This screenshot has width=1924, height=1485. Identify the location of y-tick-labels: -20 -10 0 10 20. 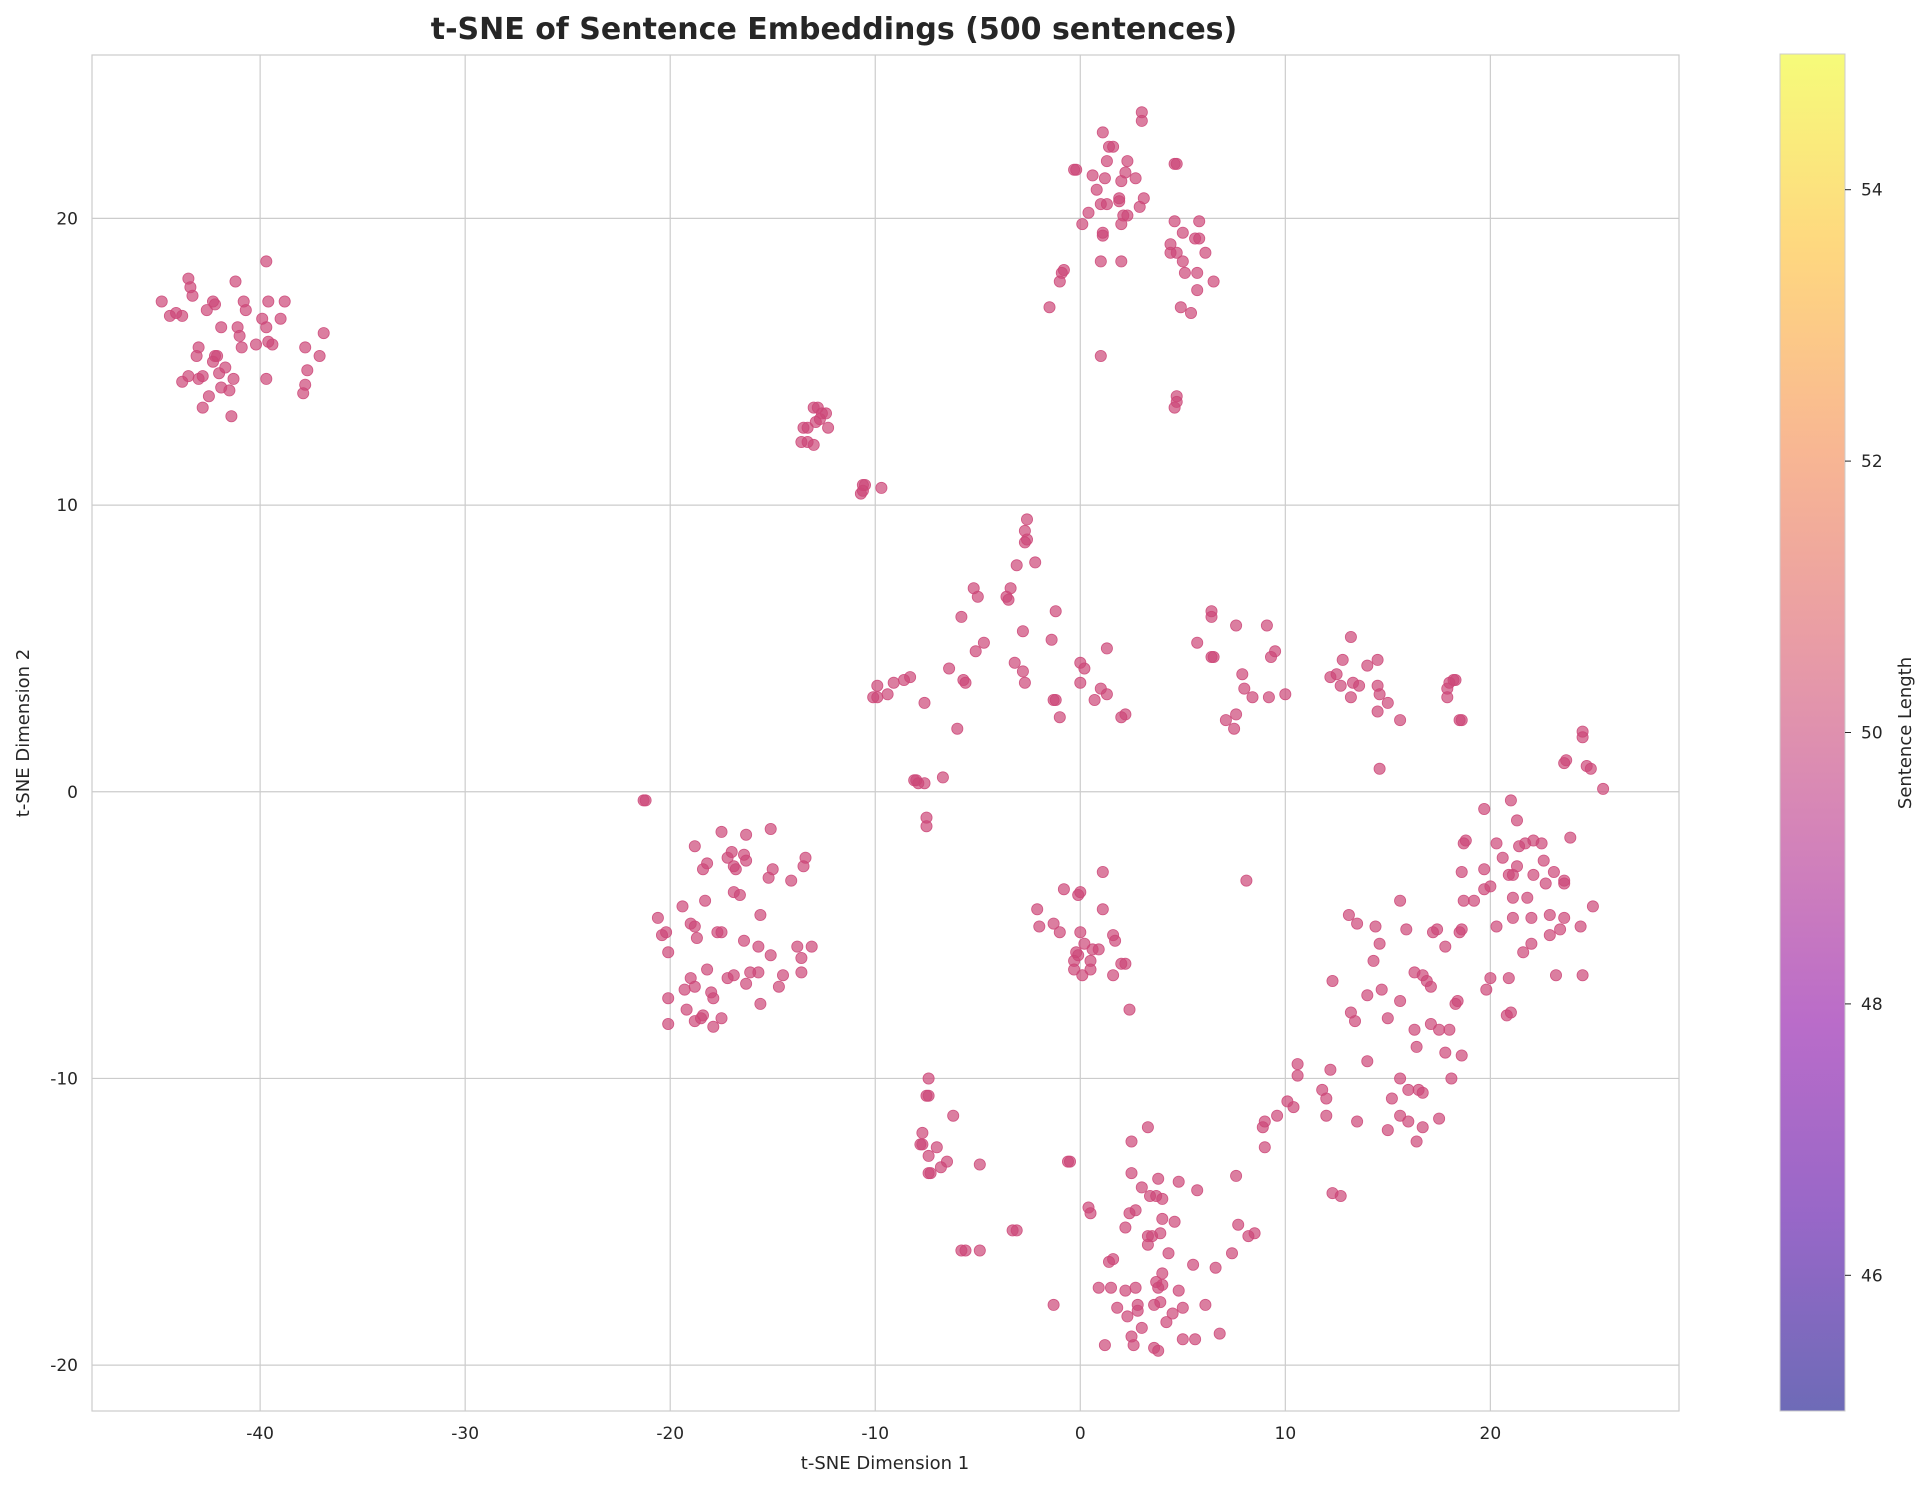
(64, 792).